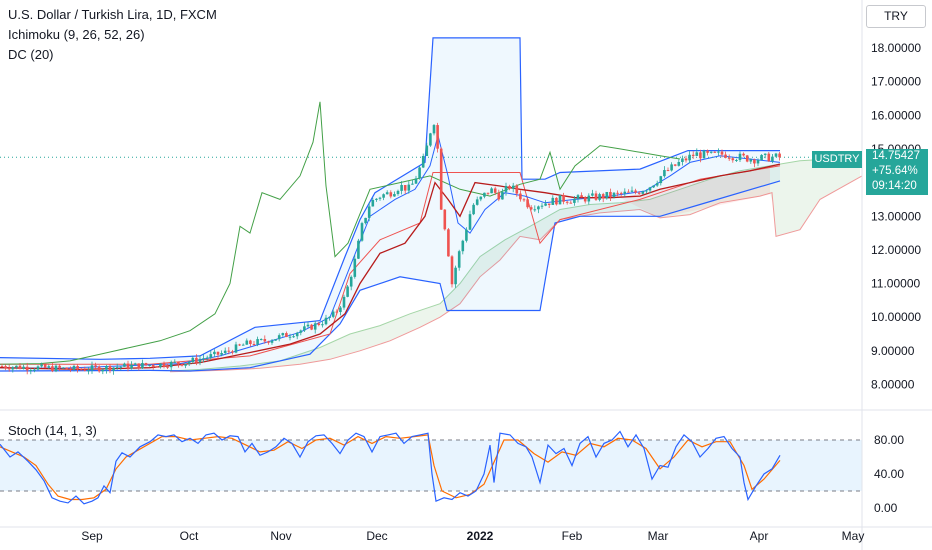  I want to click on time-tick-label: Nov, so click(280, 536).